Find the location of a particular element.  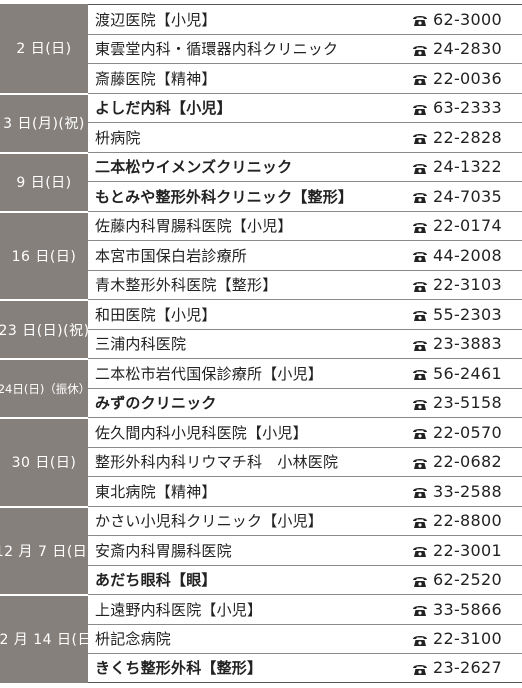

clinic-row: 枡記念病院 22-3100 is located at coordinates (305, 638).